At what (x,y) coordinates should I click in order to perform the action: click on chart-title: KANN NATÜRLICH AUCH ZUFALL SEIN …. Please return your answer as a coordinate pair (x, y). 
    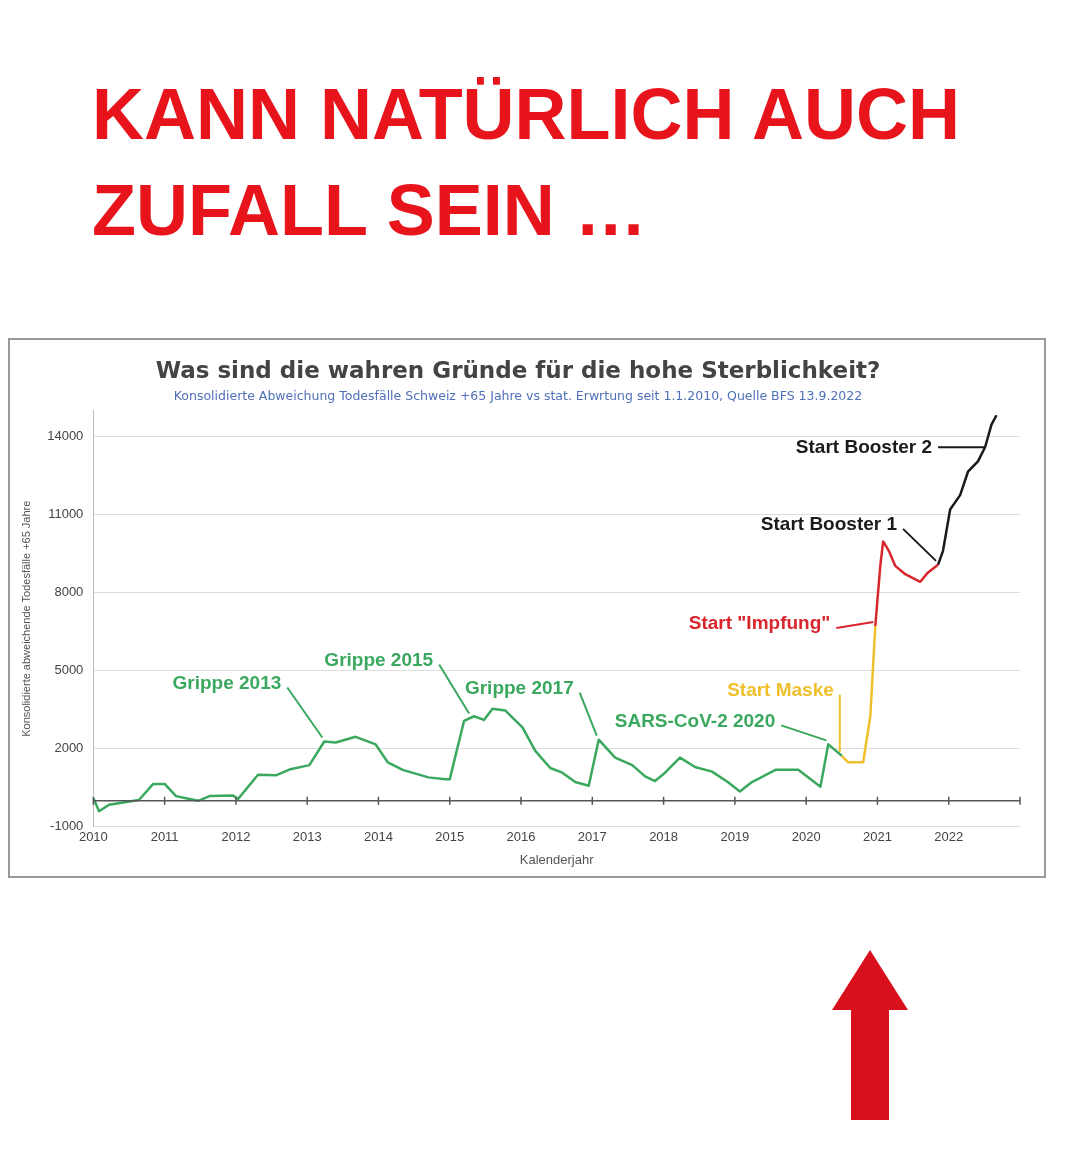
    Looking at the image, I should click on (526, 162).